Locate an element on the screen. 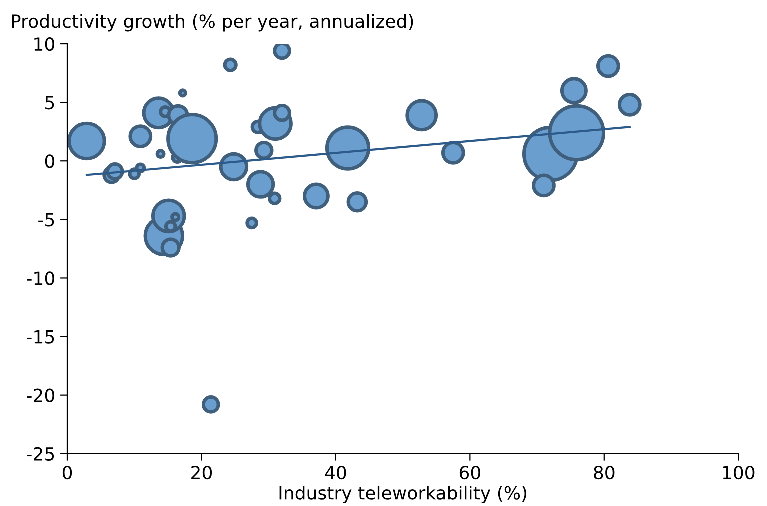  x-tick-label: 100 is located at coordinates (739, 473).